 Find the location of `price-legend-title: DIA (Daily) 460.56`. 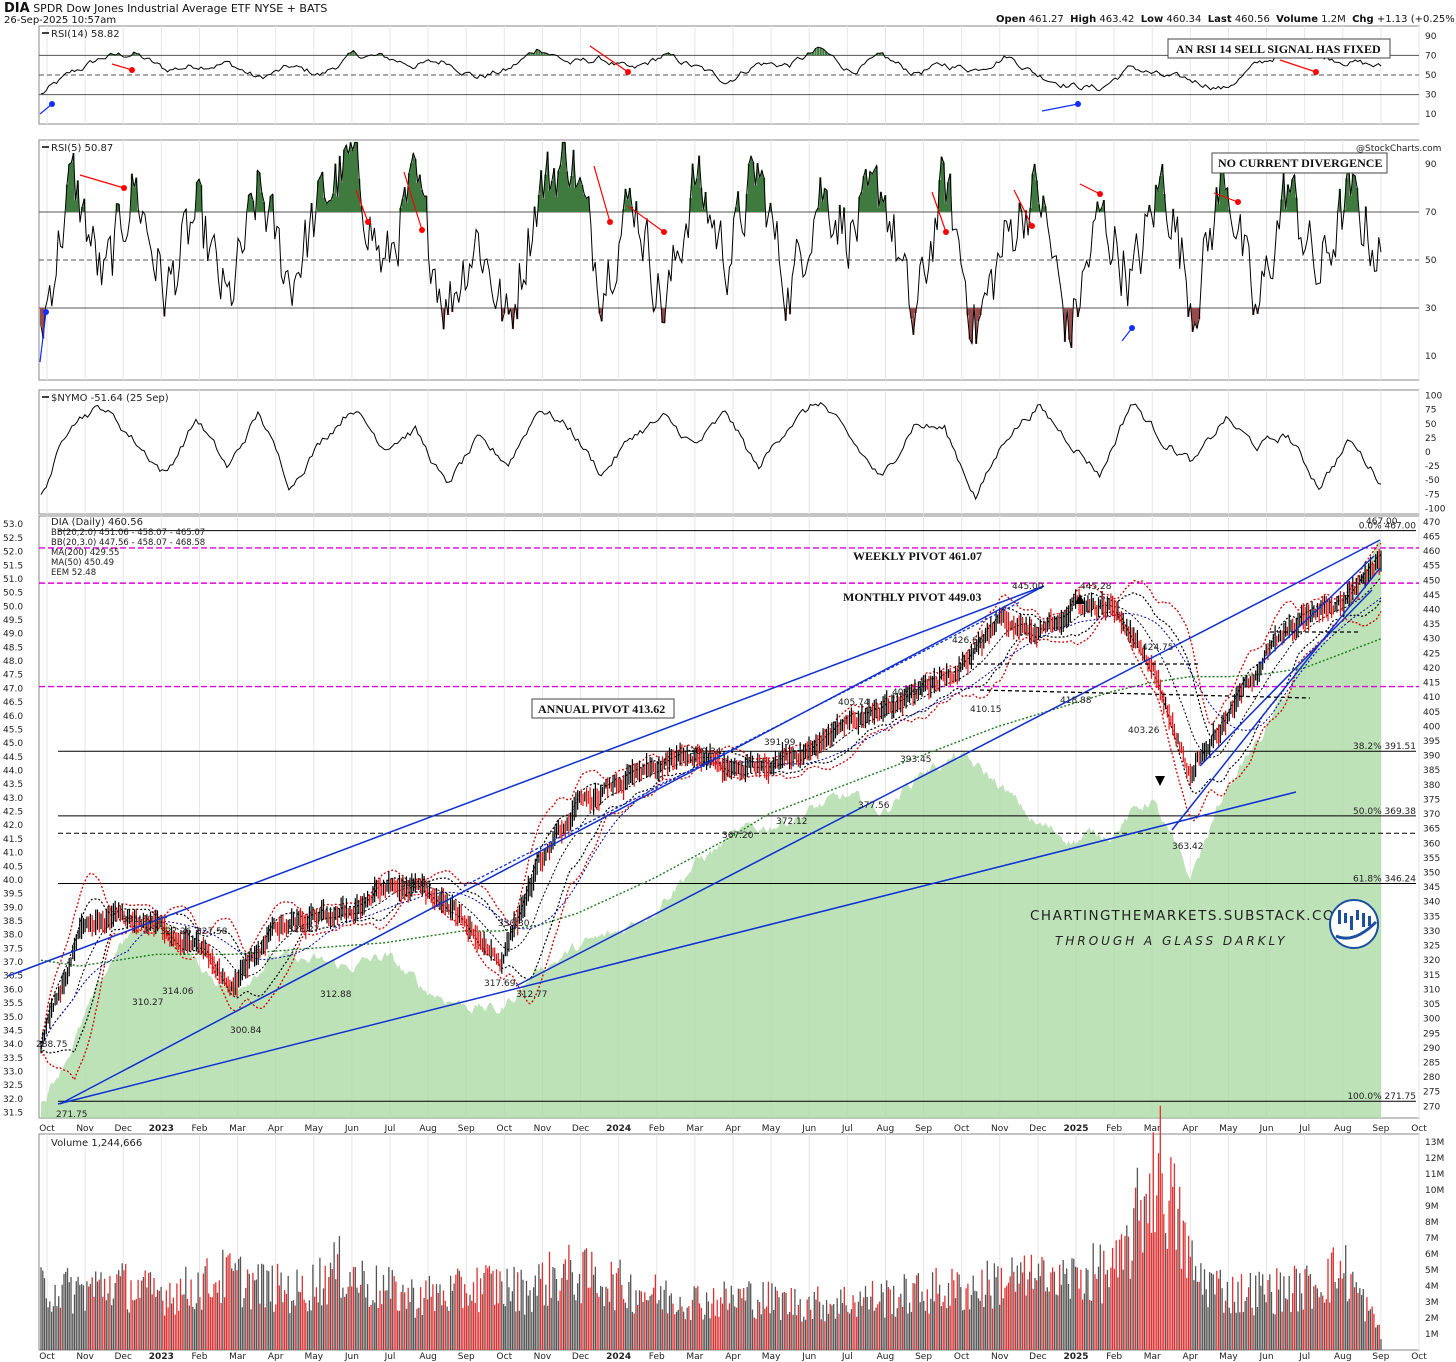

price-legend-title: DIA (Daily) 460.56 is located at coordinates (97, 522).